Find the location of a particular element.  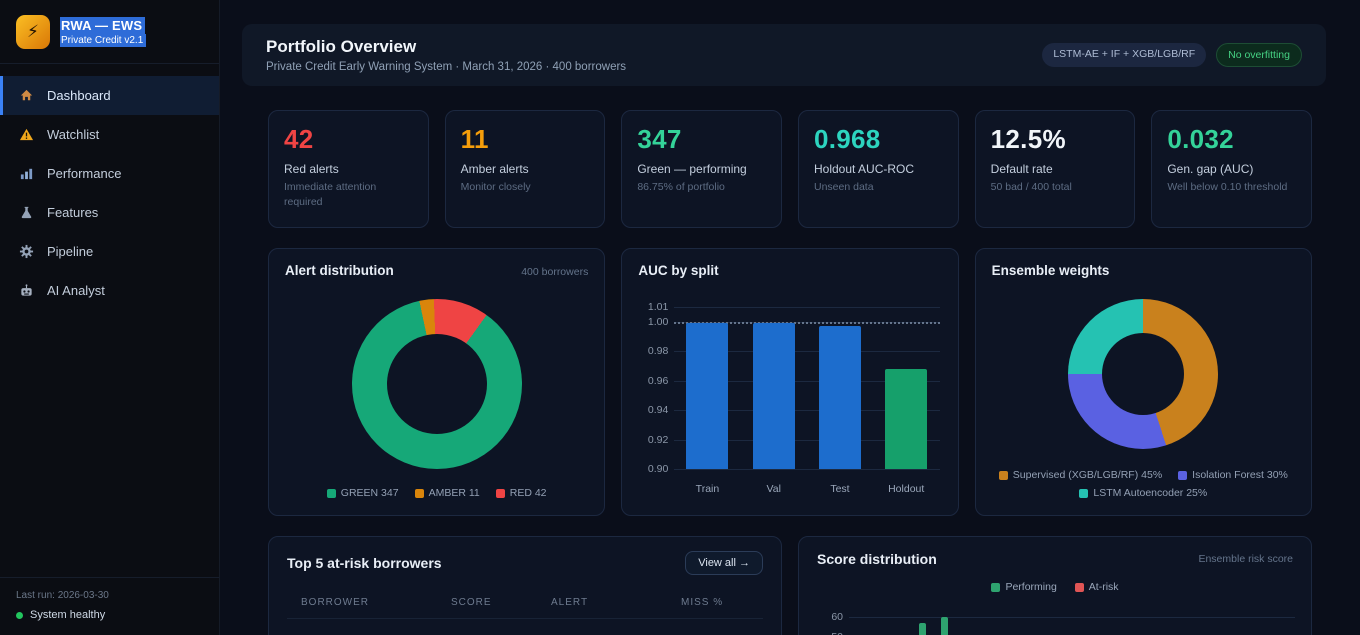

lightning-icon: ⚡ is located at coordinates (33, 31).